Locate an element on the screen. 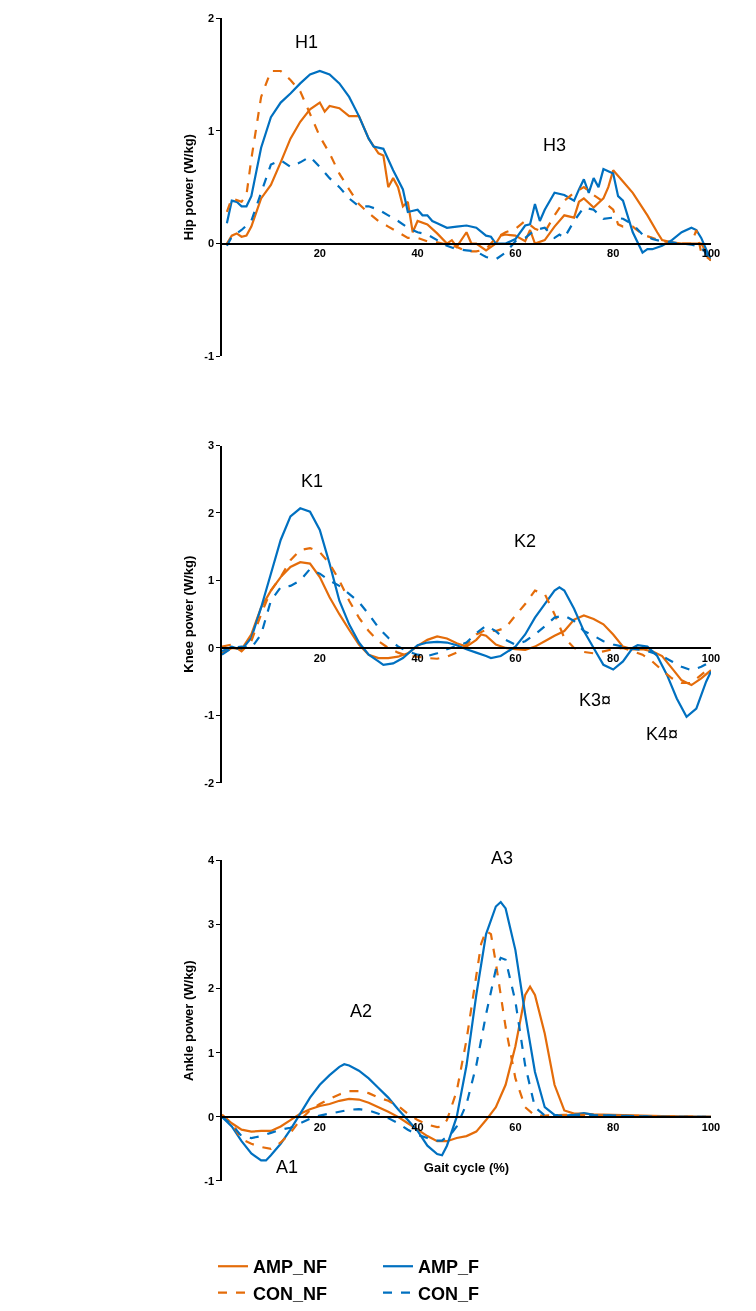  annotation: H1 is located at coordinates (307, 42).